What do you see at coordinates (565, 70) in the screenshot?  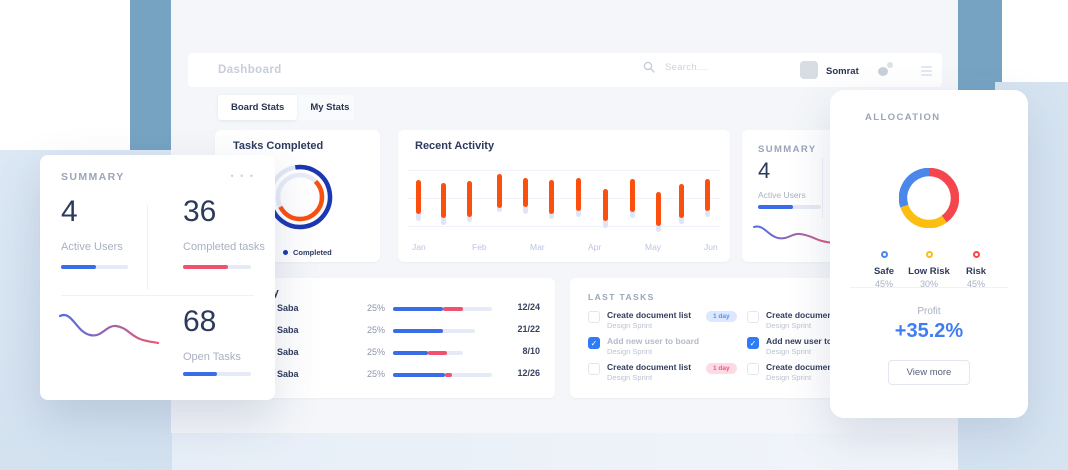 I see `top-bar: Dashboard Somrat` at bounding box center [565, 70].